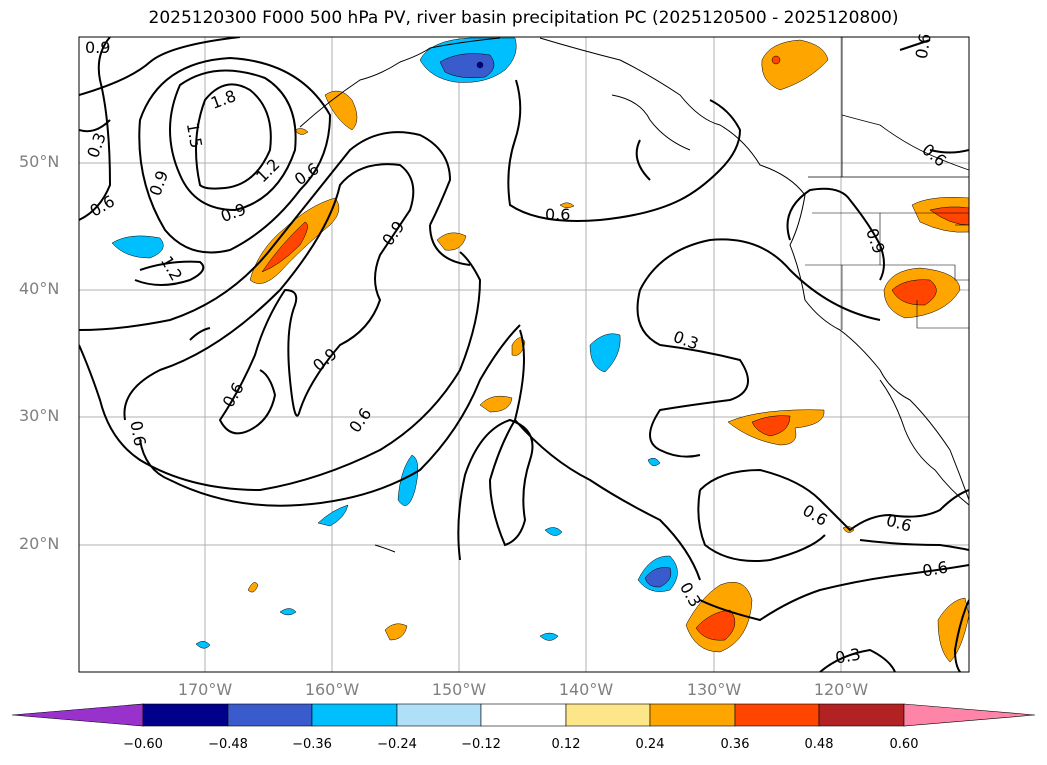 This screenshot has height=765, width=1047. What do you see at coordinates (143, 744) in the screenshot?
I see `colorbar-tick: −0.60` at bounding box center [143, 744].